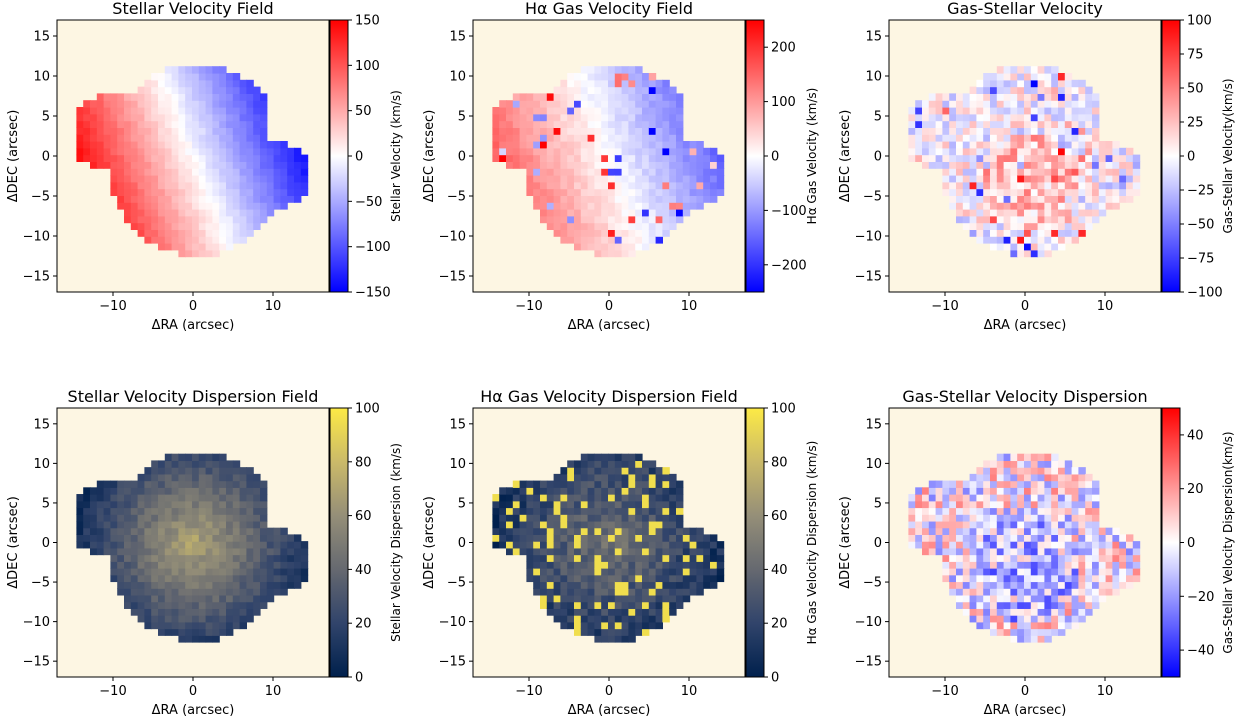 The height and width of the screenshot is (719, 1242). I want to click on chart-title: Hα Gas Velocity Dispersion Field, so click(609, 396).